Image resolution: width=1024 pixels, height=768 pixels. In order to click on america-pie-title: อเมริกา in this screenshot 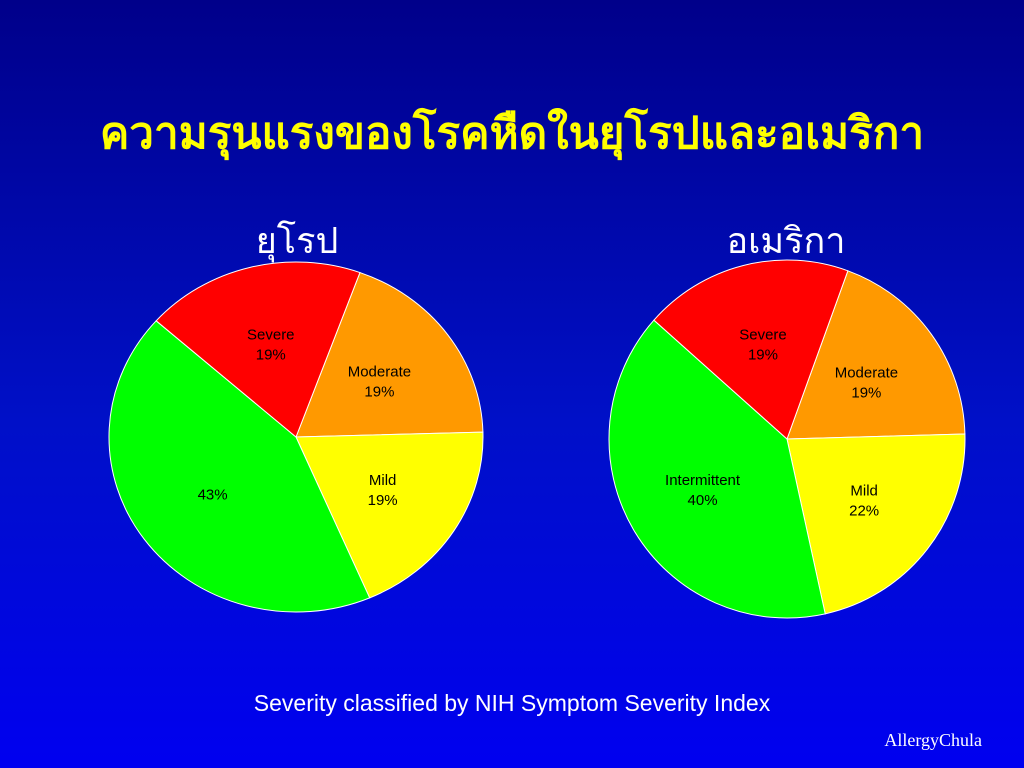, I will do `click(786, 241)`.